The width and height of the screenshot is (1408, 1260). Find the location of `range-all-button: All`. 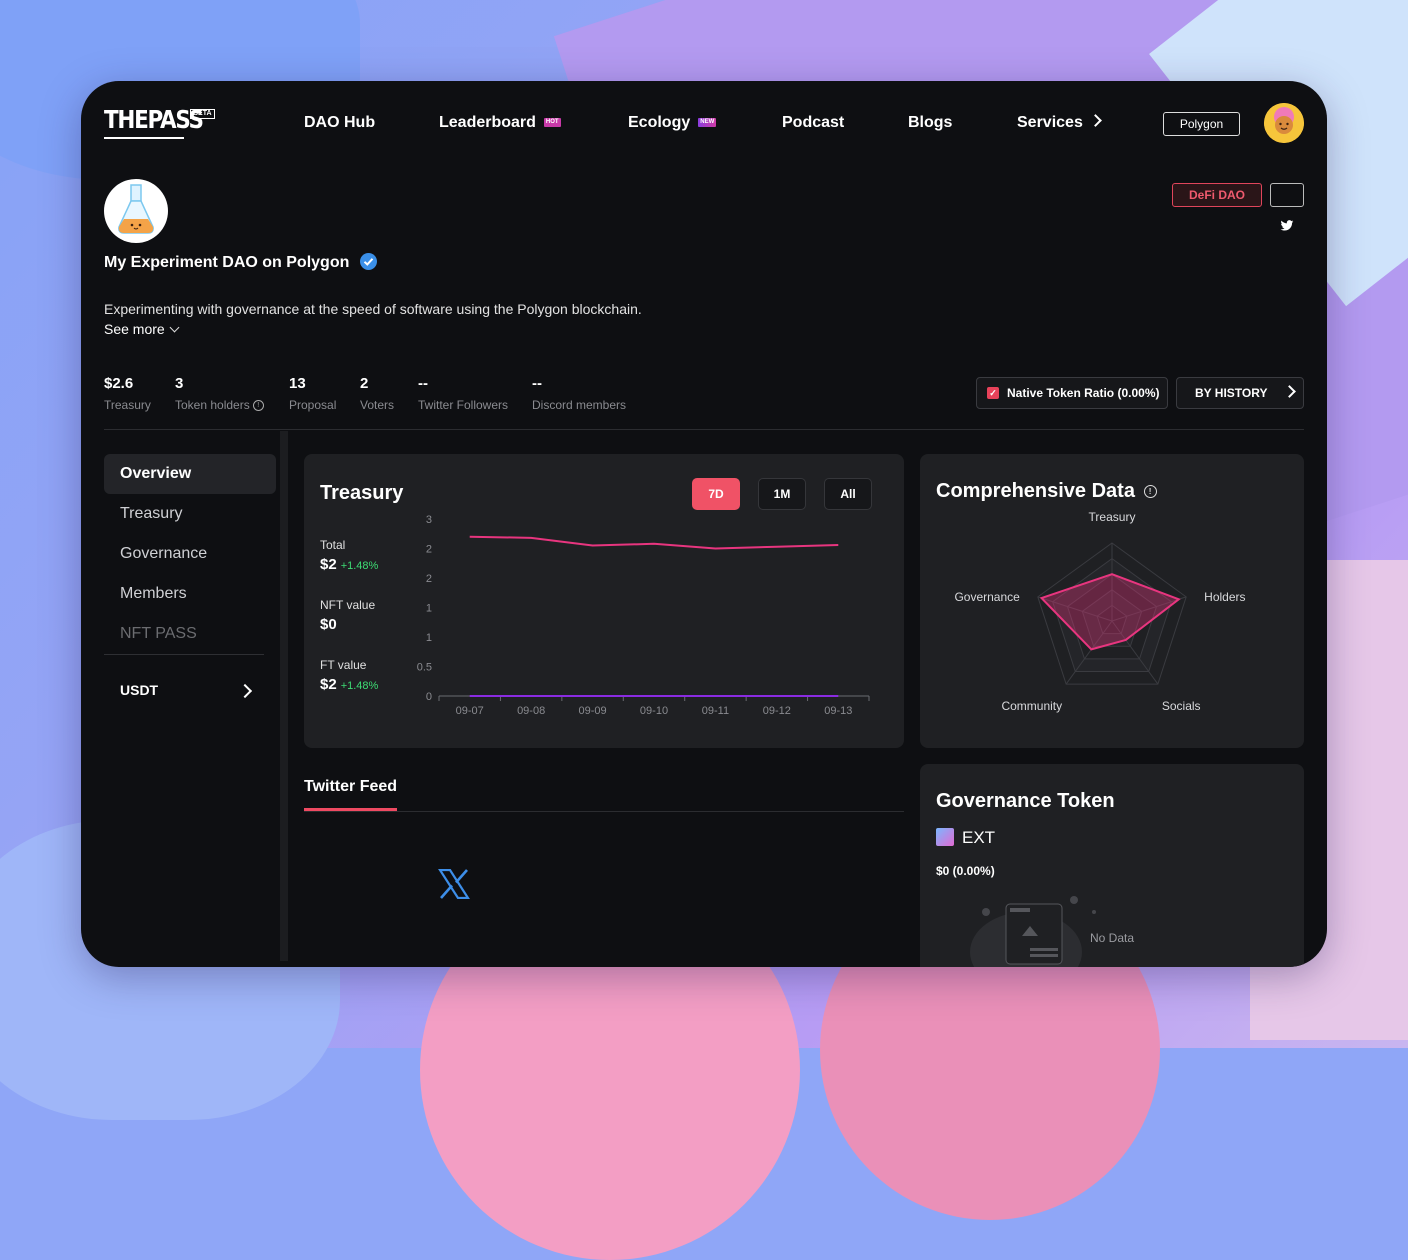

range-all-button: All is located at coordinates (848, 494).